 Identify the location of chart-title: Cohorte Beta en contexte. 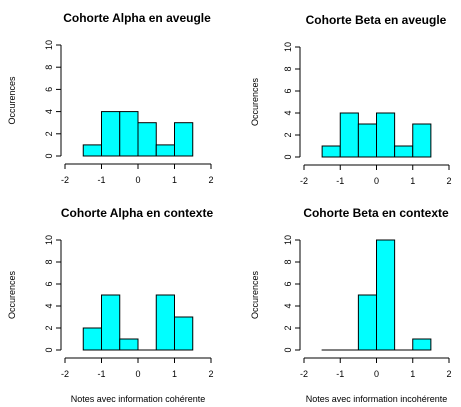
(376, 213).